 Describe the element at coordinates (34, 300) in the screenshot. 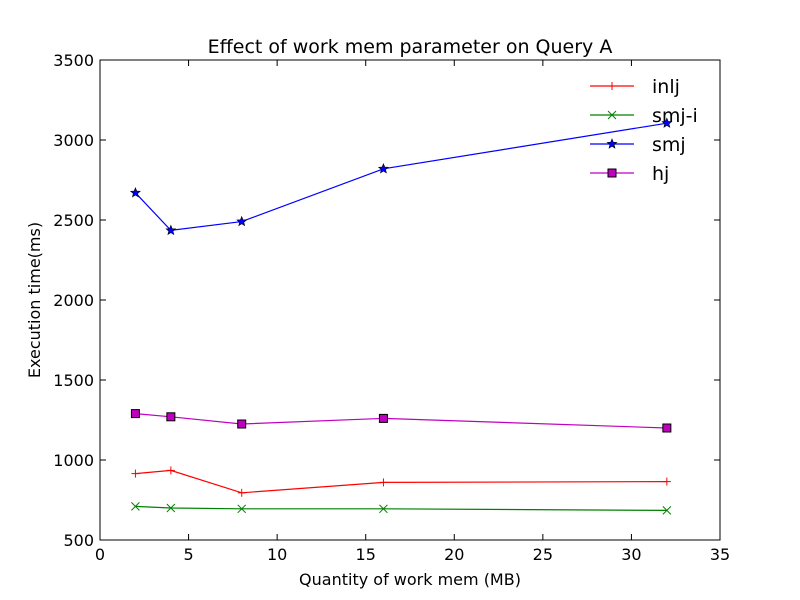

I see `y-axis-label: Execution time(ms)` at that location.